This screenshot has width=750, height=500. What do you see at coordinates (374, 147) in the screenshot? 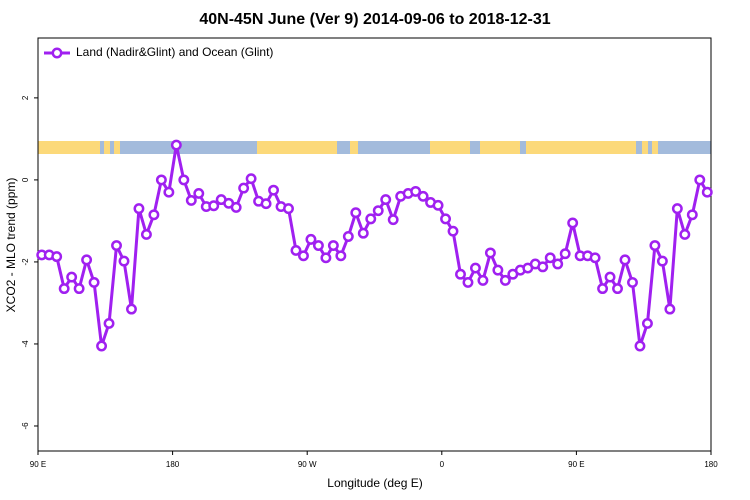
I see `land-ocean-strip` at bounding box center [374, 147].